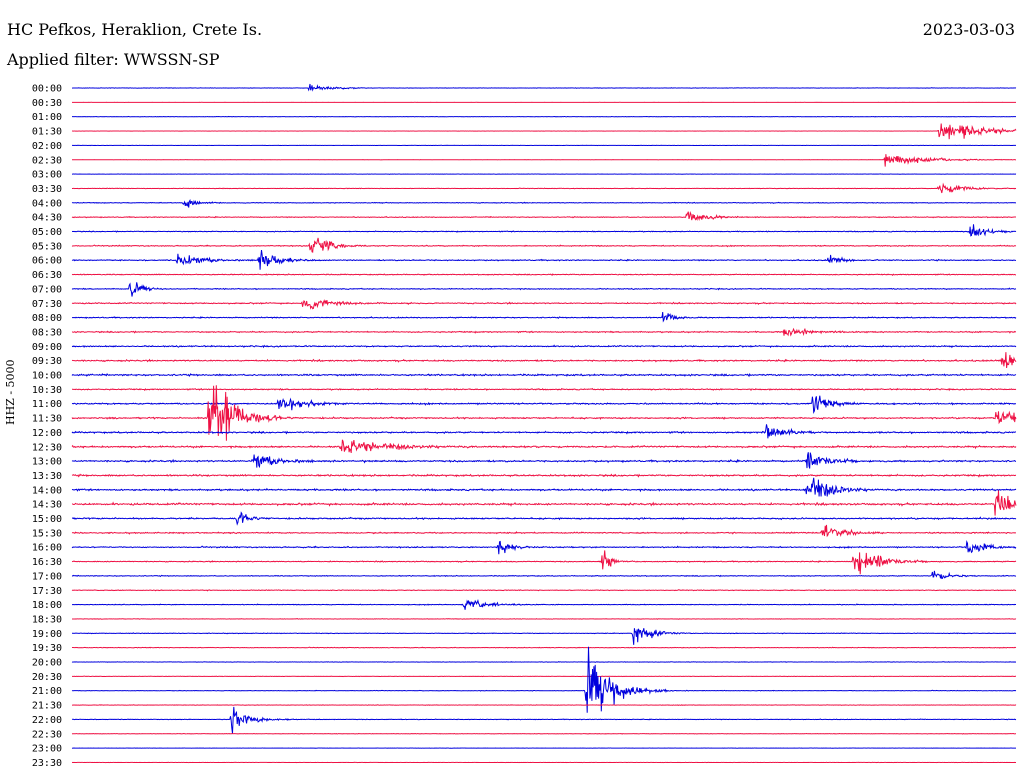 The image size is (1024, 780). What do you see at coordinates (47, 663) in the screenshot?
I see `row-time-label: 20:00` at bounding box center [47, 663].